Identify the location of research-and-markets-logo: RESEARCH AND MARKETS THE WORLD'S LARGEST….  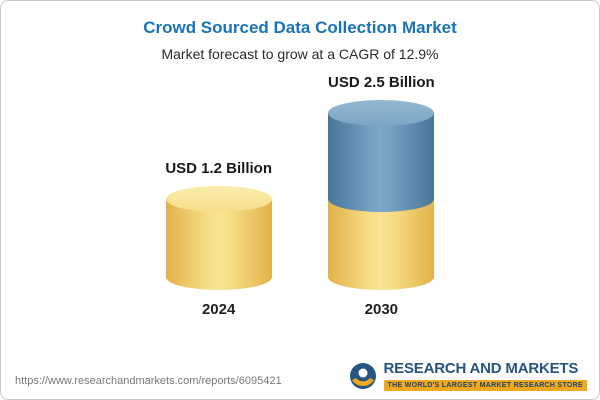
(467, 376).